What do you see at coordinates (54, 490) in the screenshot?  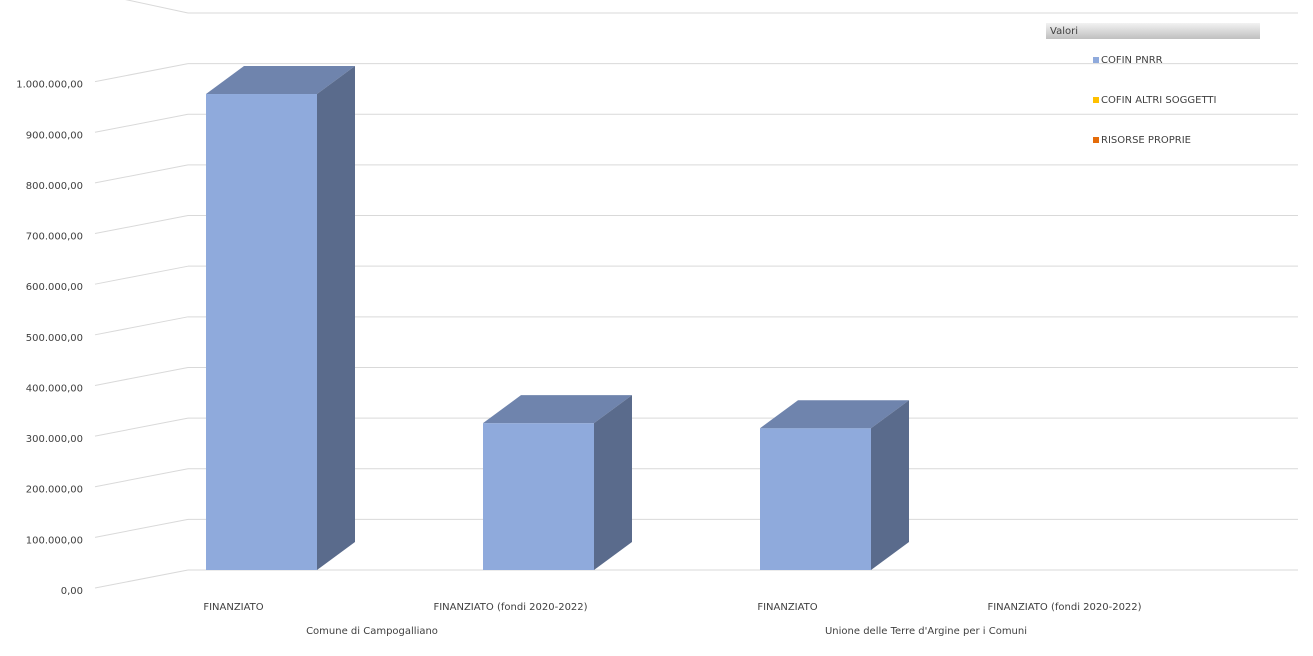 I see `y-tick-label: 200.000,00` at bounding box center [54, 490].